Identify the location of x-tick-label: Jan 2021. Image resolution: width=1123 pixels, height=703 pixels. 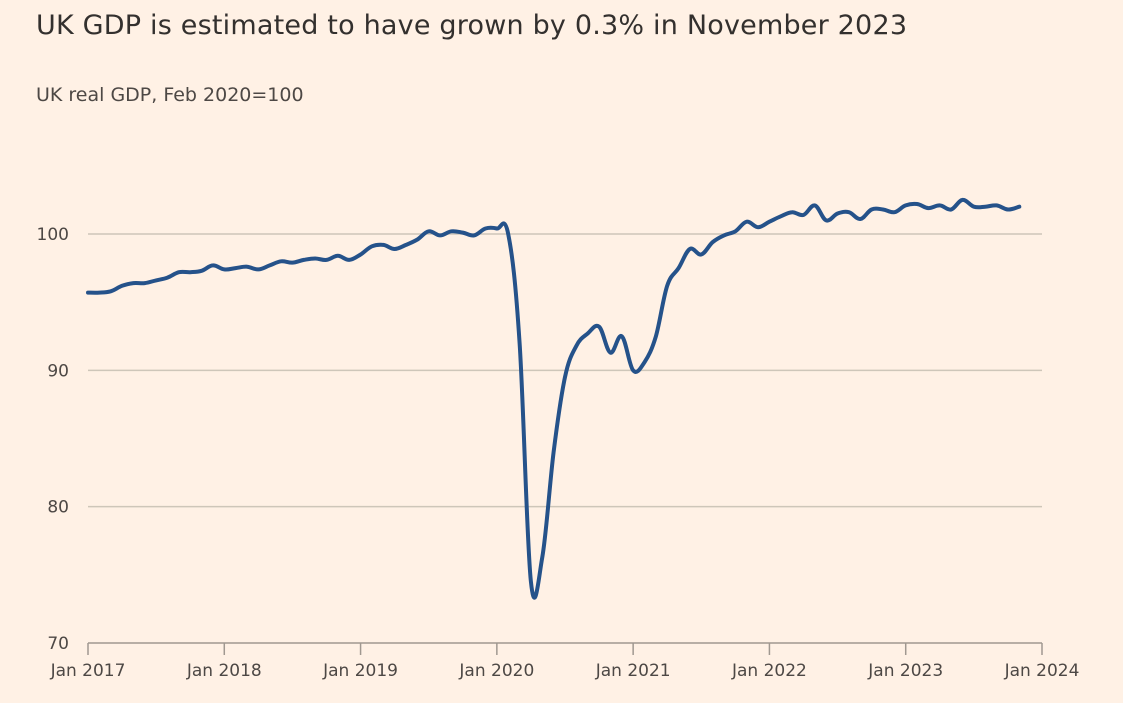
(633, 671).